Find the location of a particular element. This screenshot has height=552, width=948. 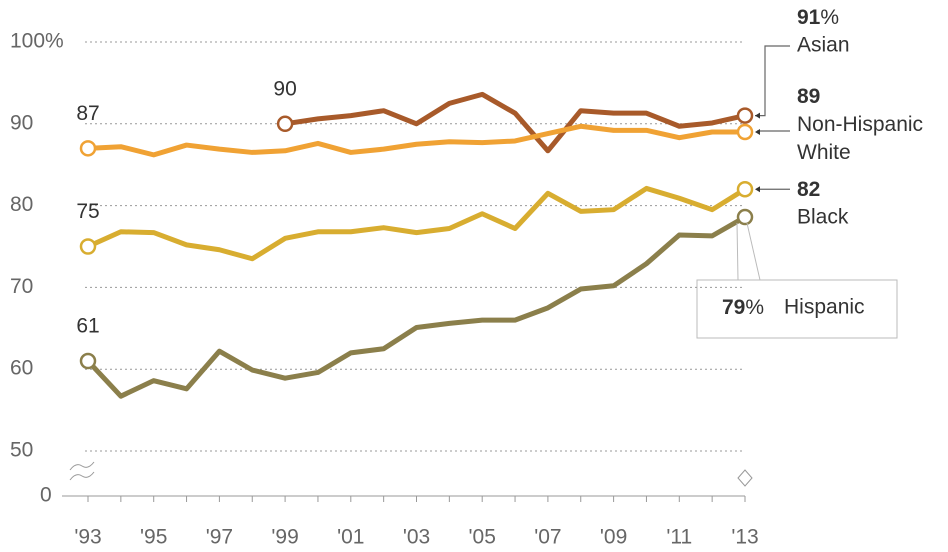

label-number: 89 is located at coordinates (808, 96).